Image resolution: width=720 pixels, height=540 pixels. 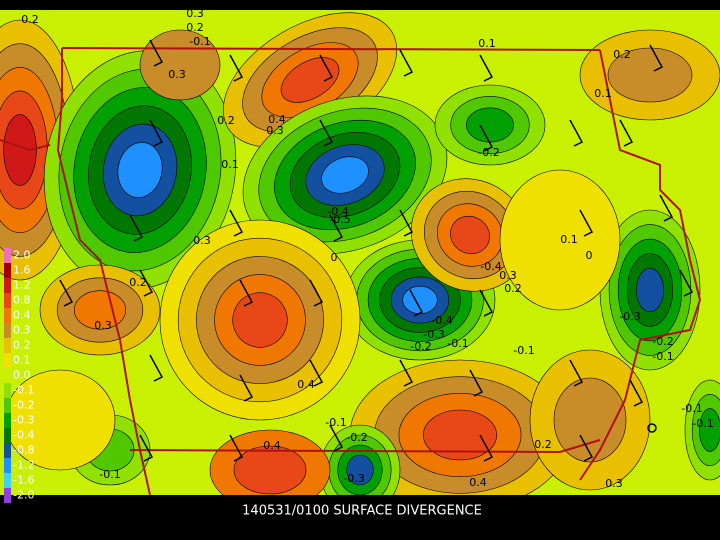 What do you see at coordinates (22, 375) in the screenshot?
I see `colorbar-label: 0.0` at bounding box center [22, 375].